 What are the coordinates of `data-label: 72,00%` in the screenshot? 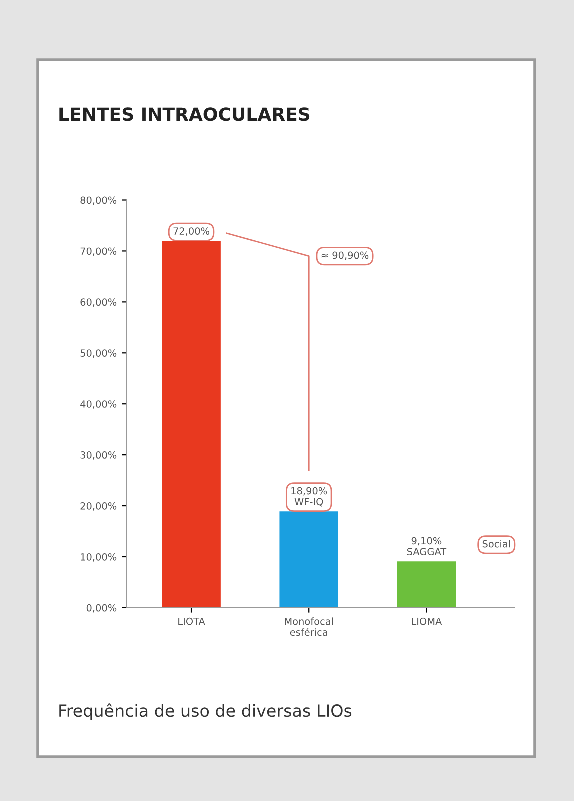 It's located at (192, 232).